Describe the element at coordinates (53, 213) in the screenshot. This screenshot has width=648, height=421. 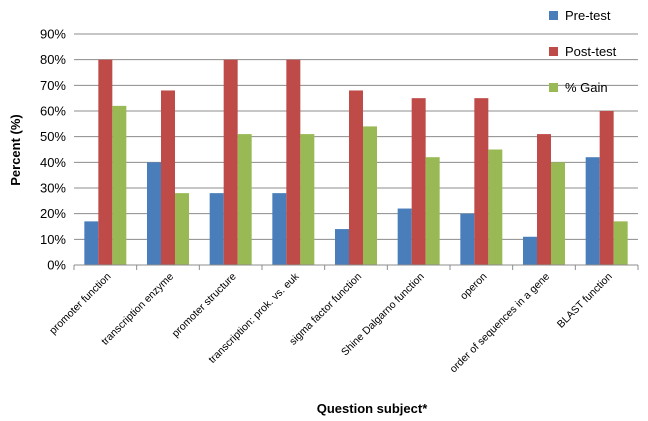
I see `y-tick-label: 20%` at that location.